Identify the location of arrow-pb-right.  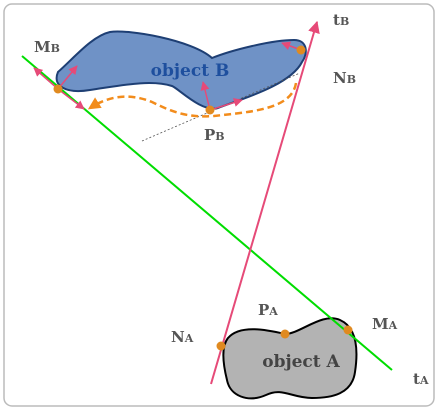
(226, 104).